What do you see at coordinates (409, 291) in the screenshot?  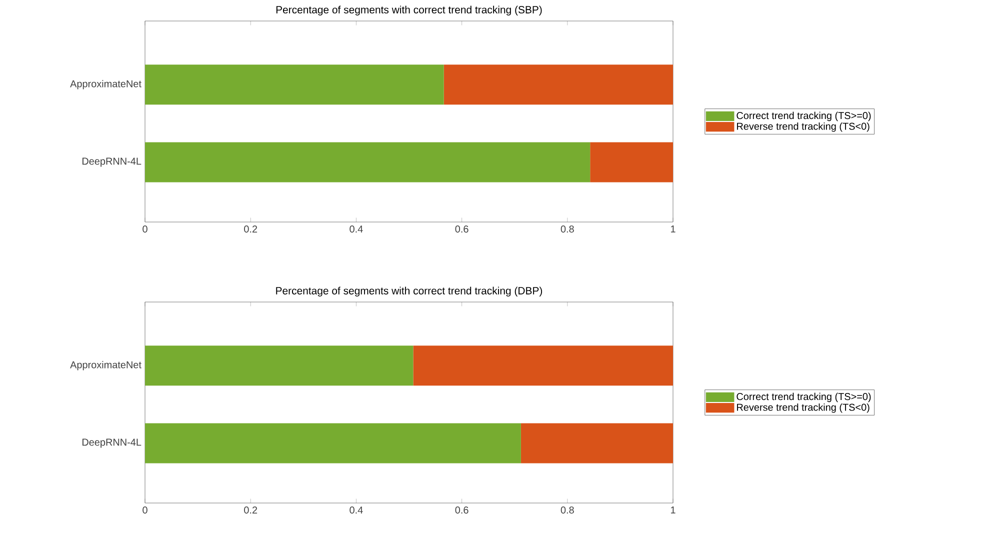 I see `chart-title: Percentage of segments with correct trend tracking (DBP)` at bounding box center [409, 291].